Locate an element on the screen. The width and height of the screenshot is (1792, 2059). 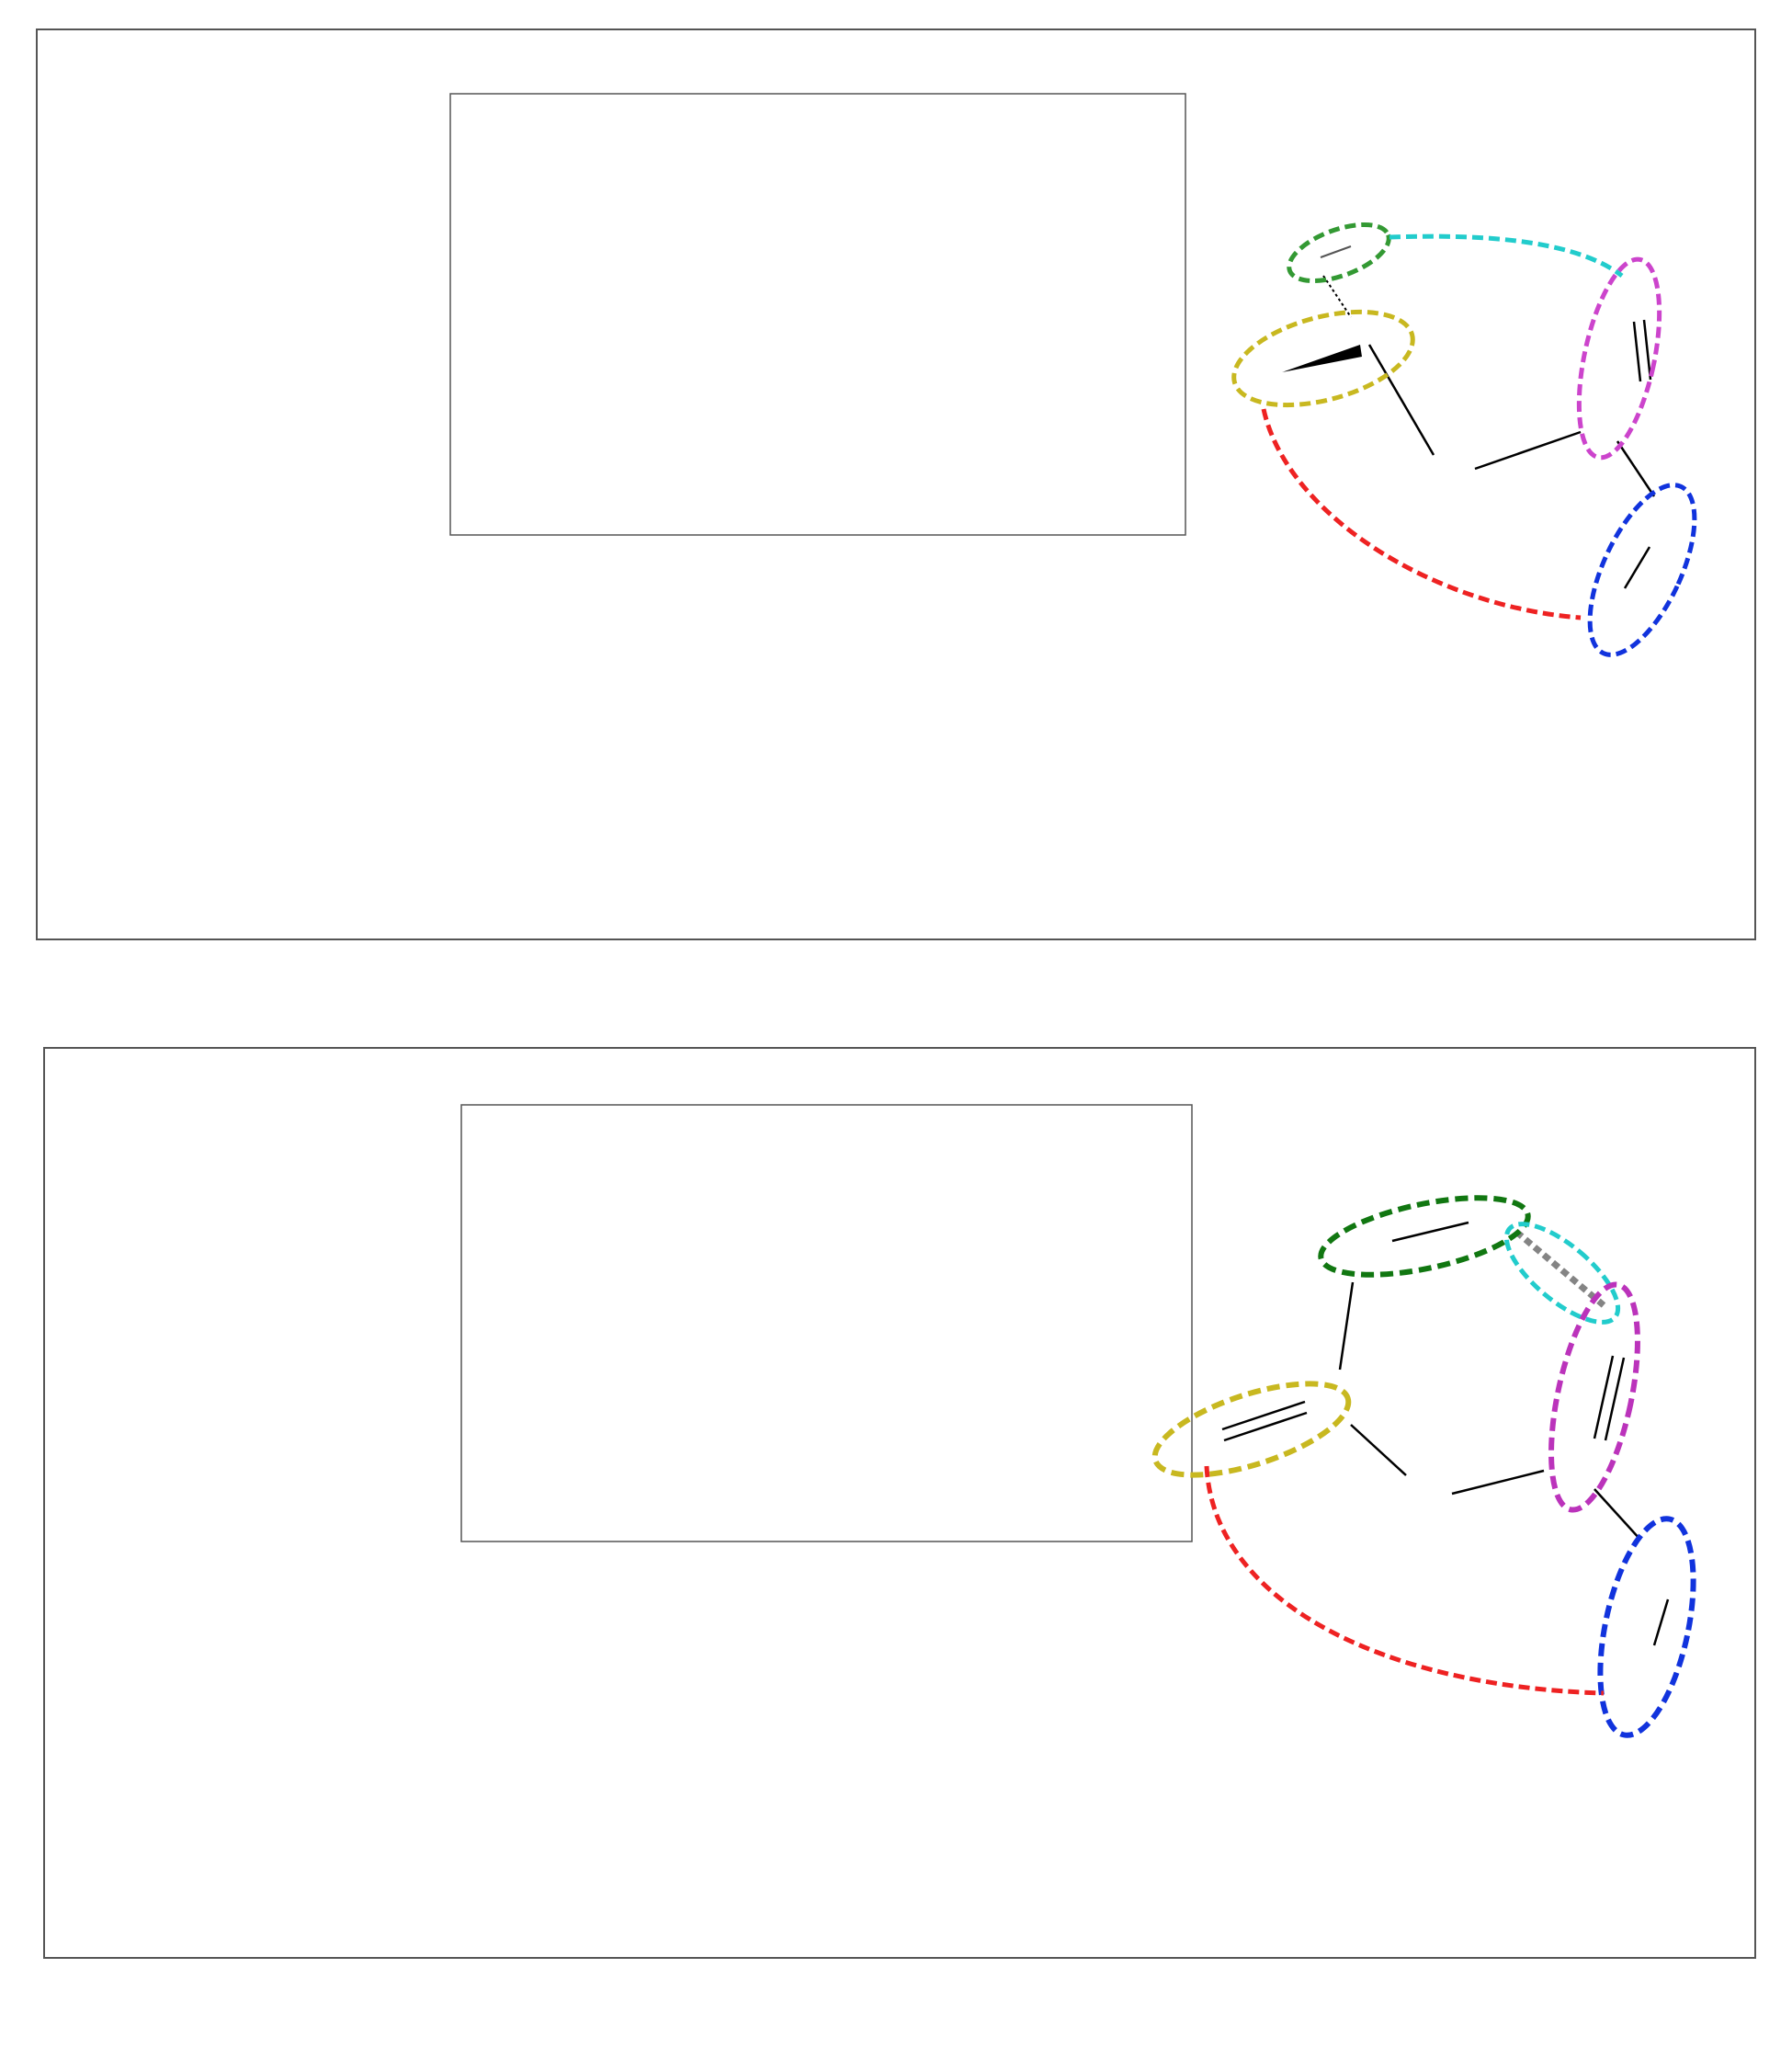
bond-o4-h2 is located at coordinates (1661, 1622).